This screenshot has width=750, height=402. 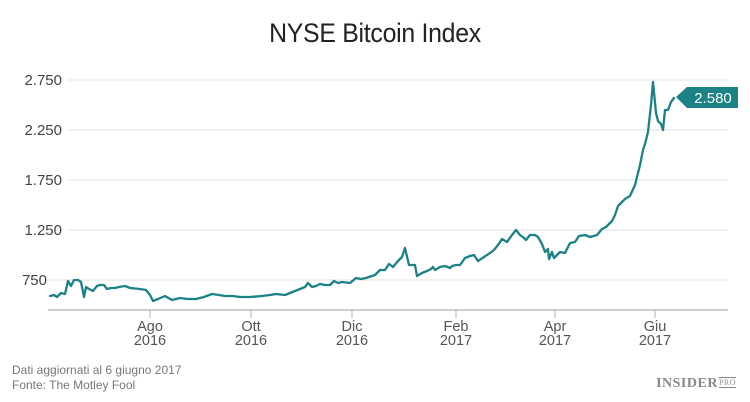 I want to click on y-tick-label: 1.750, so click(x=43, y=180).